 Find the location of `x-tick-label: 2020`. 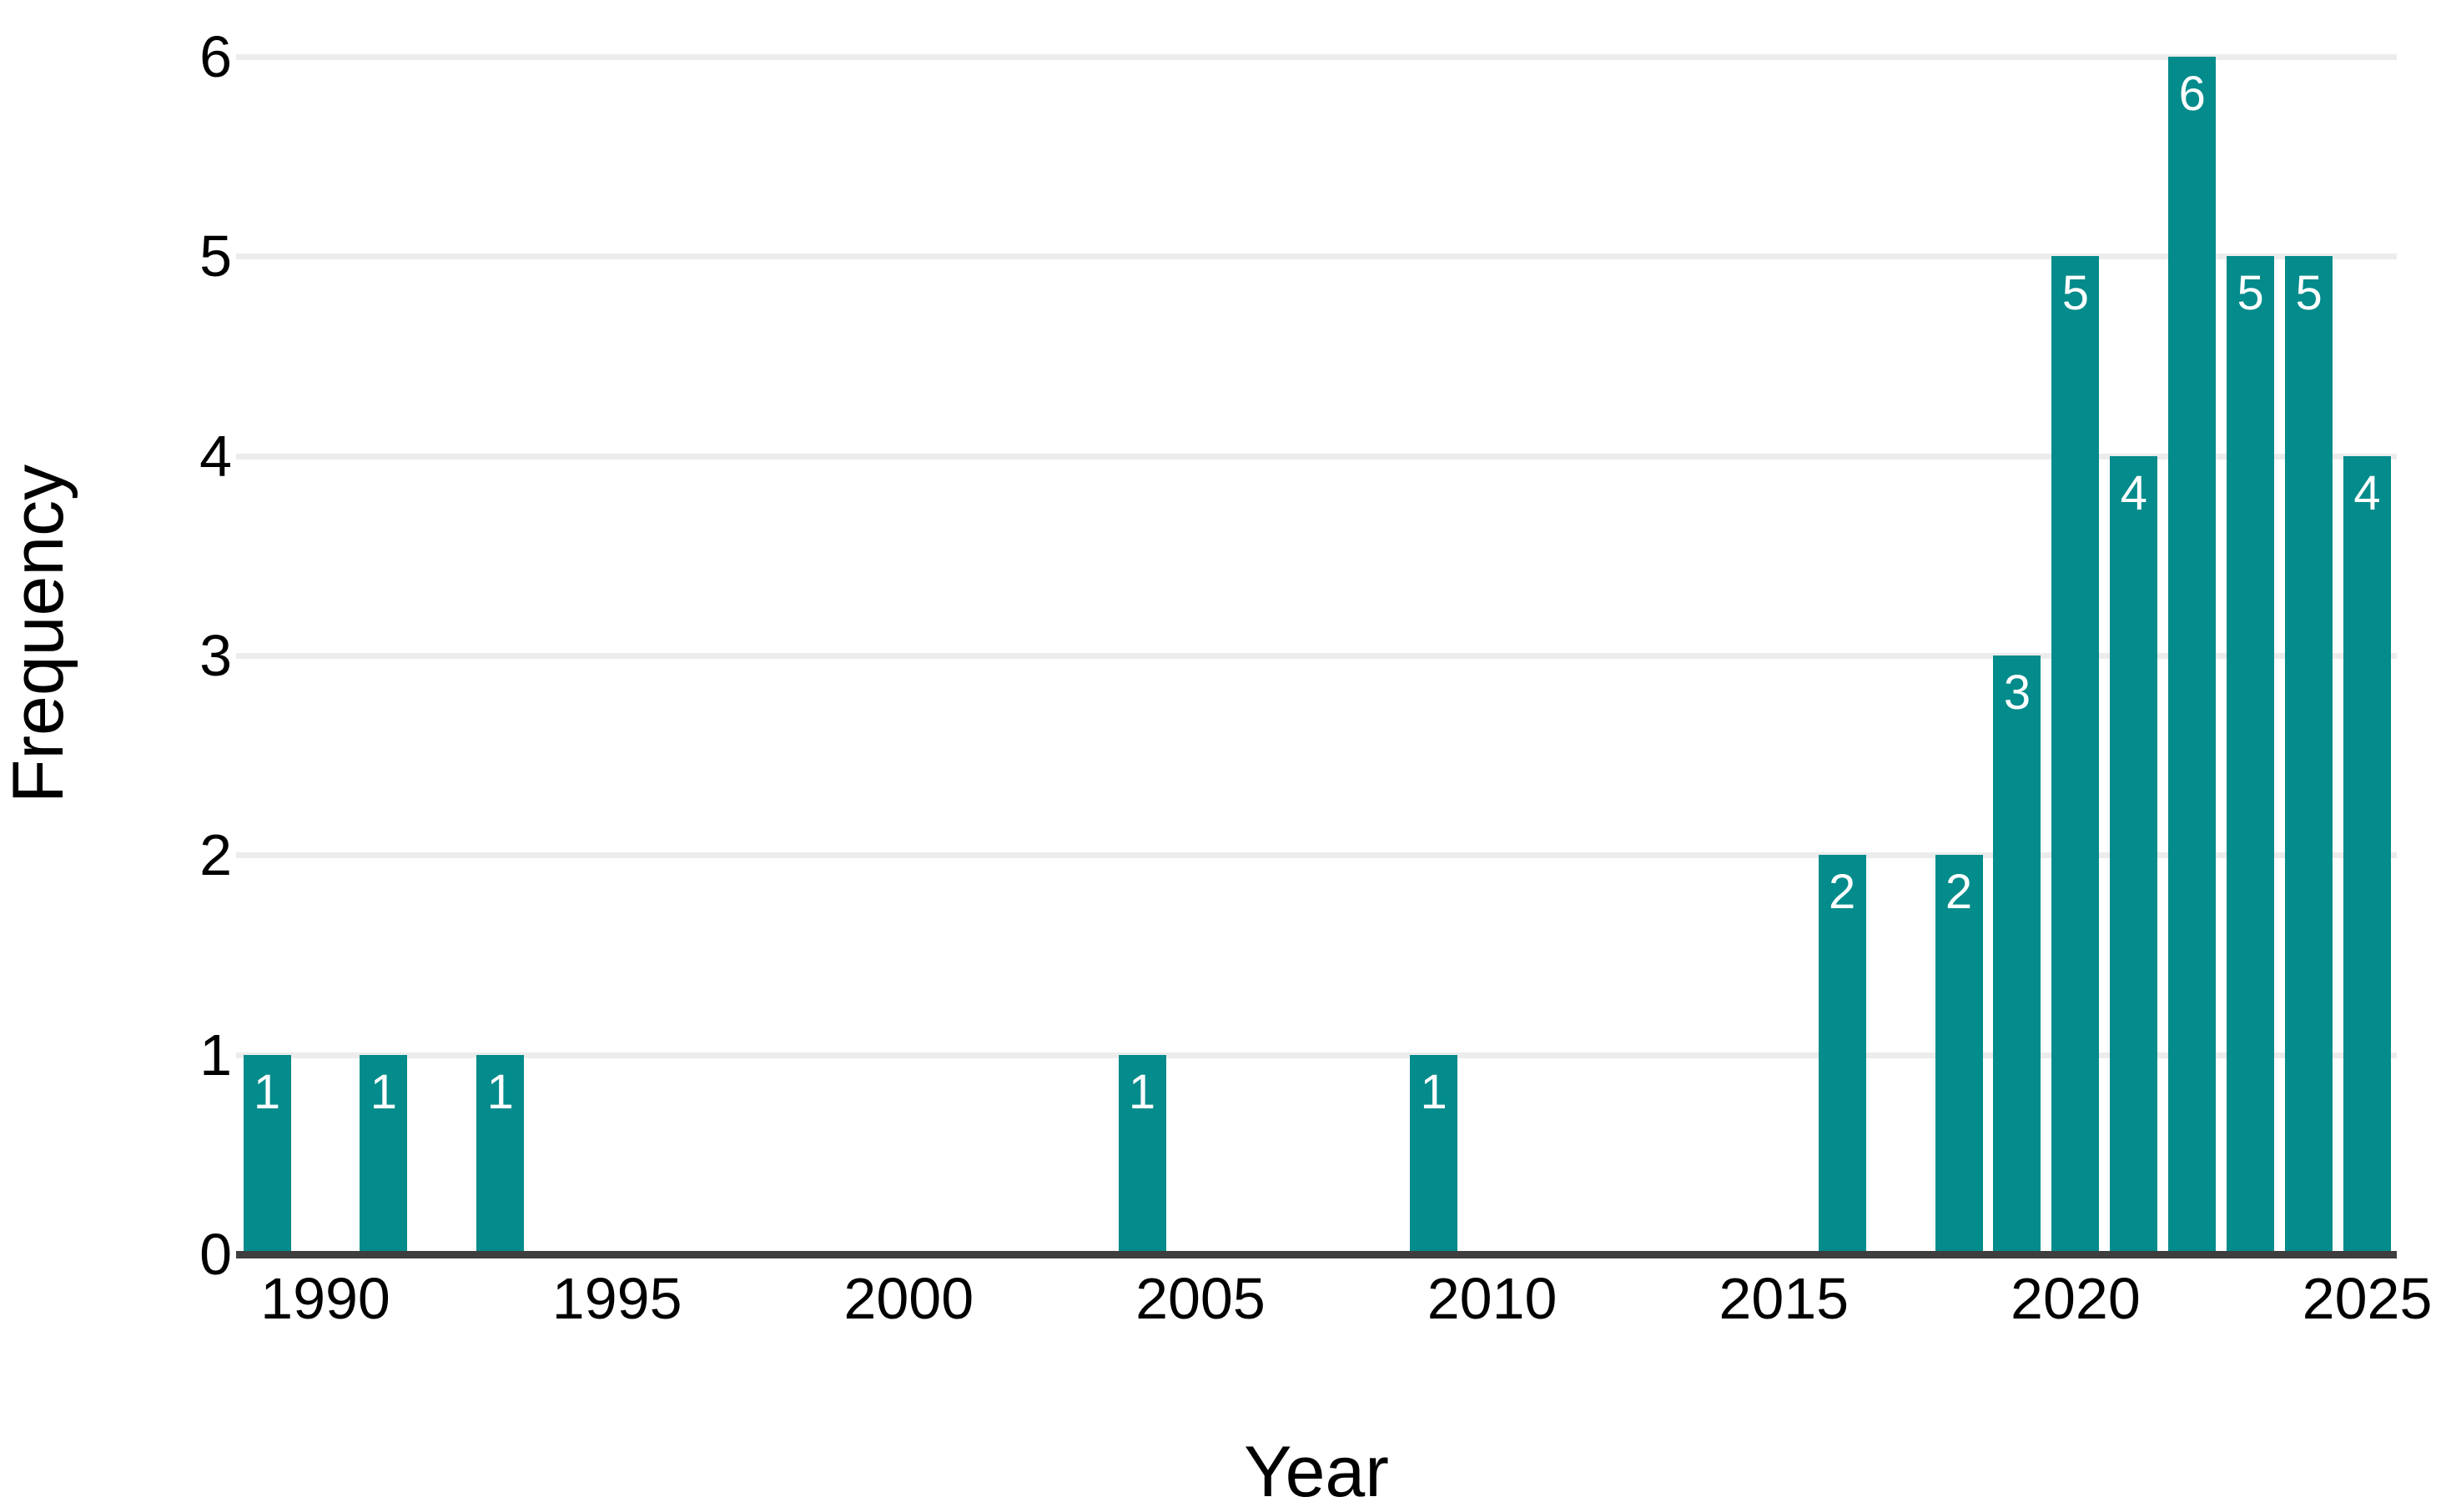

x-tick-label: 2020 is located at coordinates (2076, 1298).